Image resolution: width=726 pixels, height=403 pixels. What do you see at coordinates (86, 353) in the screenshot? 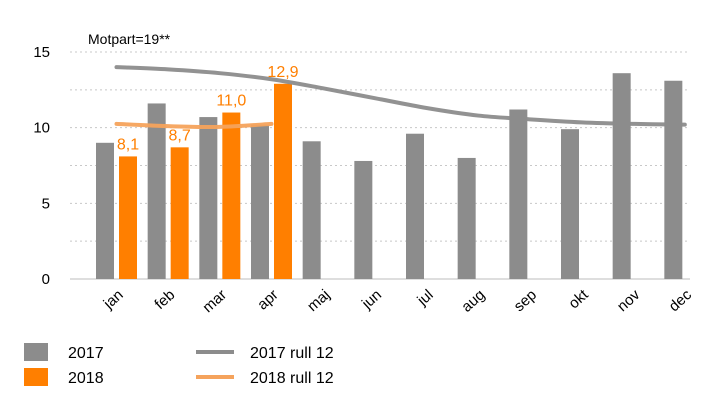
I see `legend-label-2017: 2017` at bounding box center [86, 353].